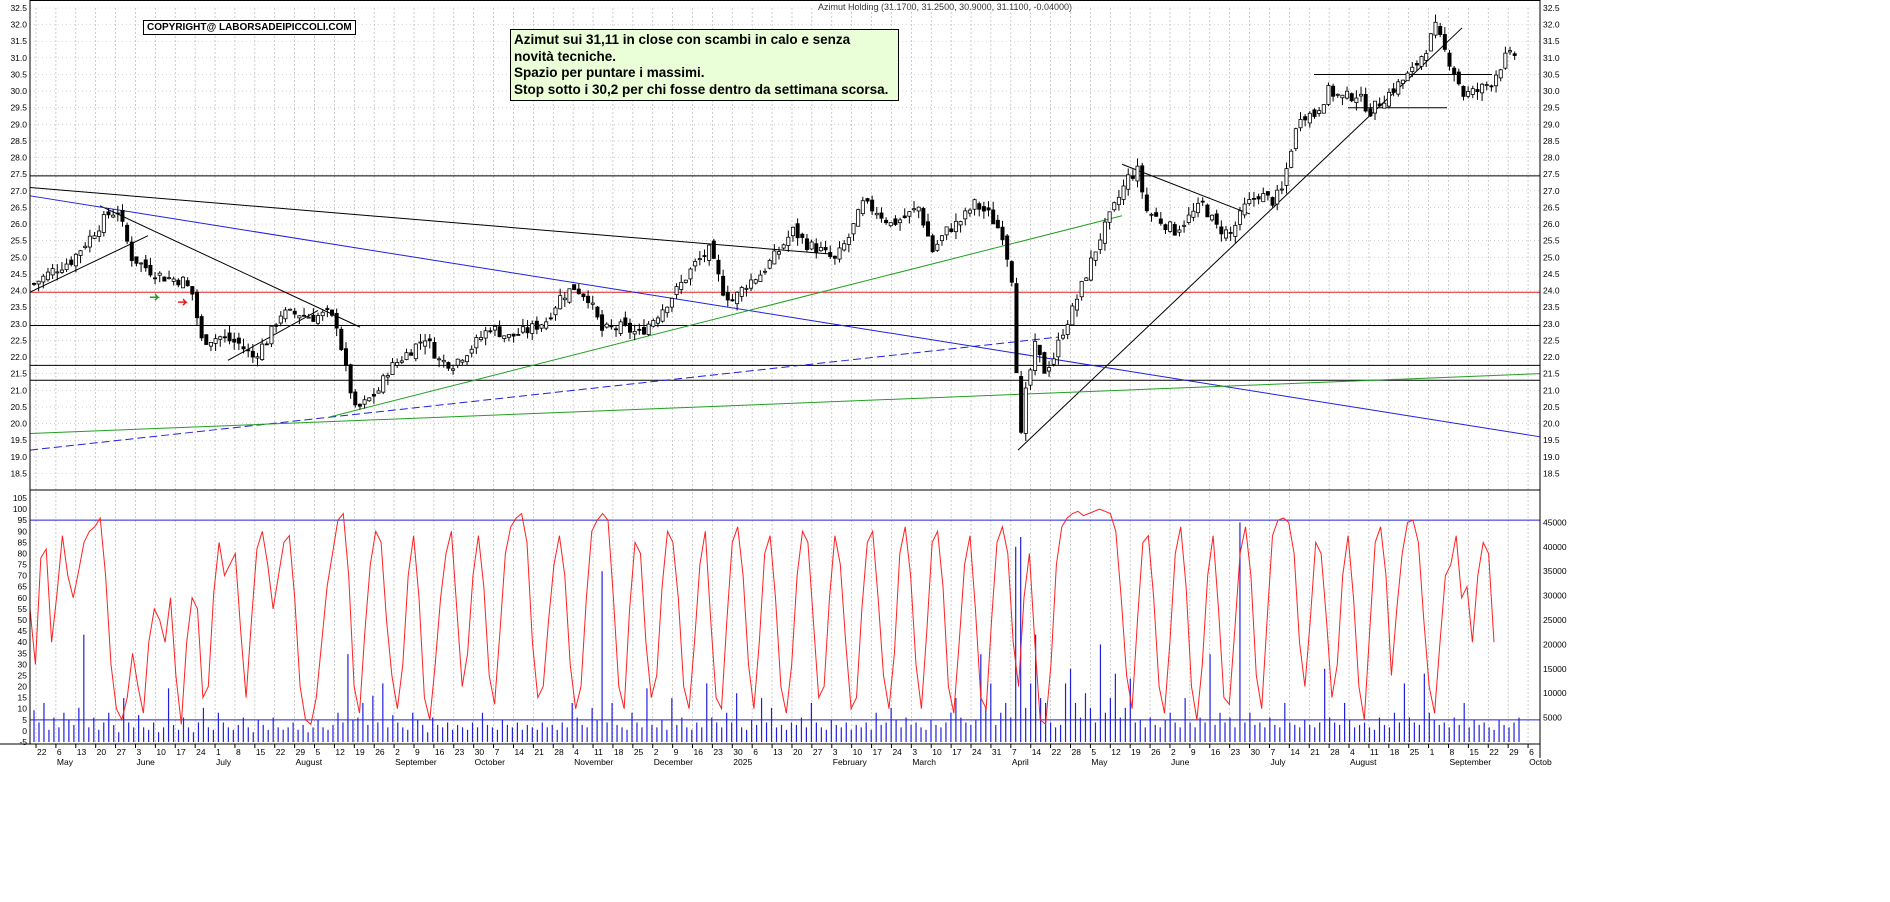  I want to click on month-label: March, so click(924, 762).